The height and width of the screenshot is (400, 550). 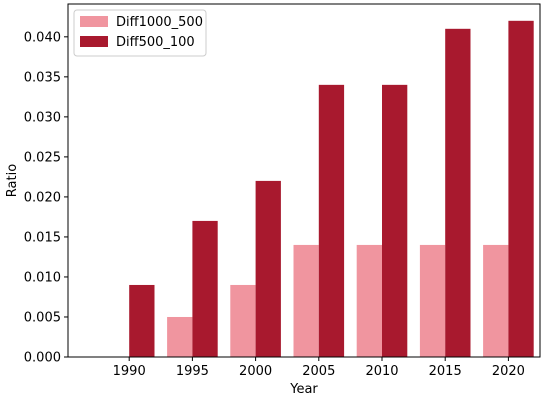 What do you see at coordinates (306, 300) in the screenshot?
I see `bar-diff1000-500-2005` at bounding box center [306, 300].